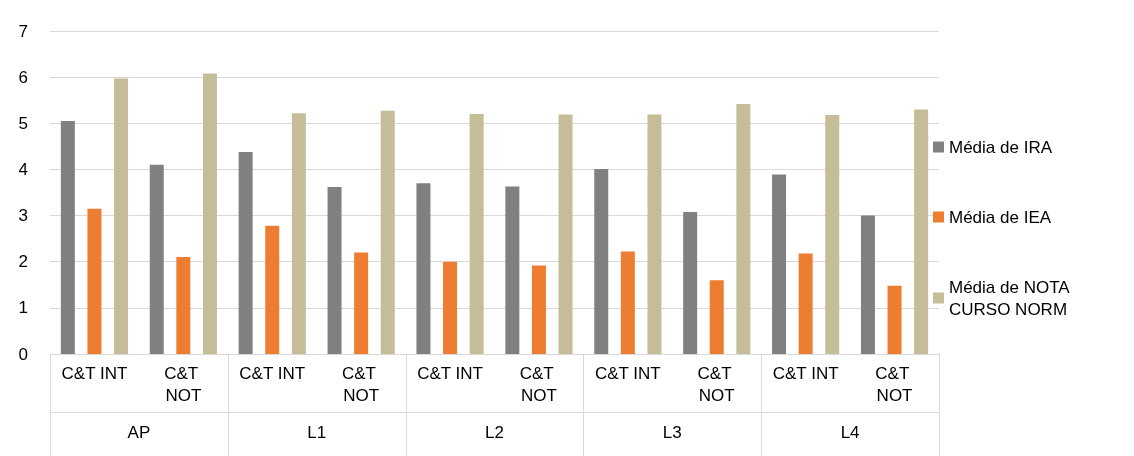  Describe the element at coordinates (139, 432) in the screenshot. I see `text: AP` at that location.